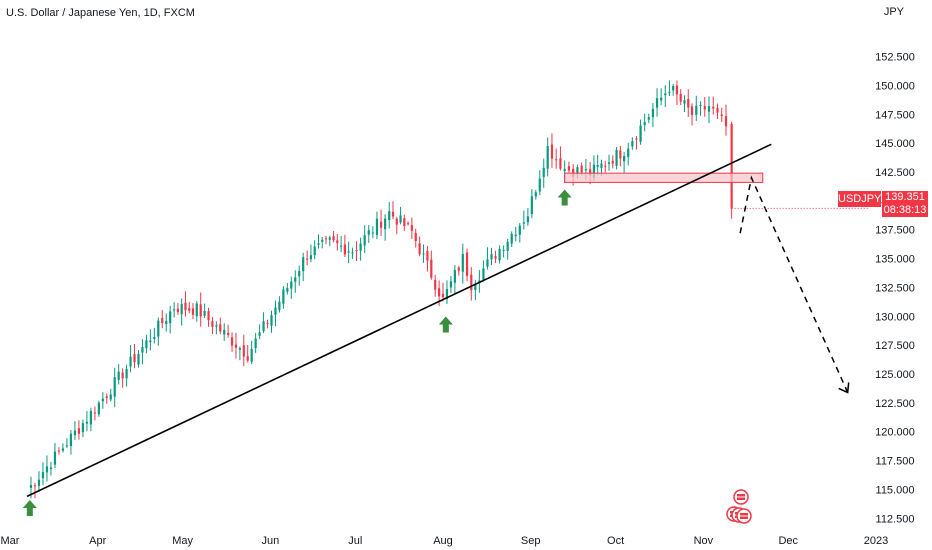 The width and height of the screenshot is (932, 550). I want to click on price-tick-label: 152.500, so click(895, 58).